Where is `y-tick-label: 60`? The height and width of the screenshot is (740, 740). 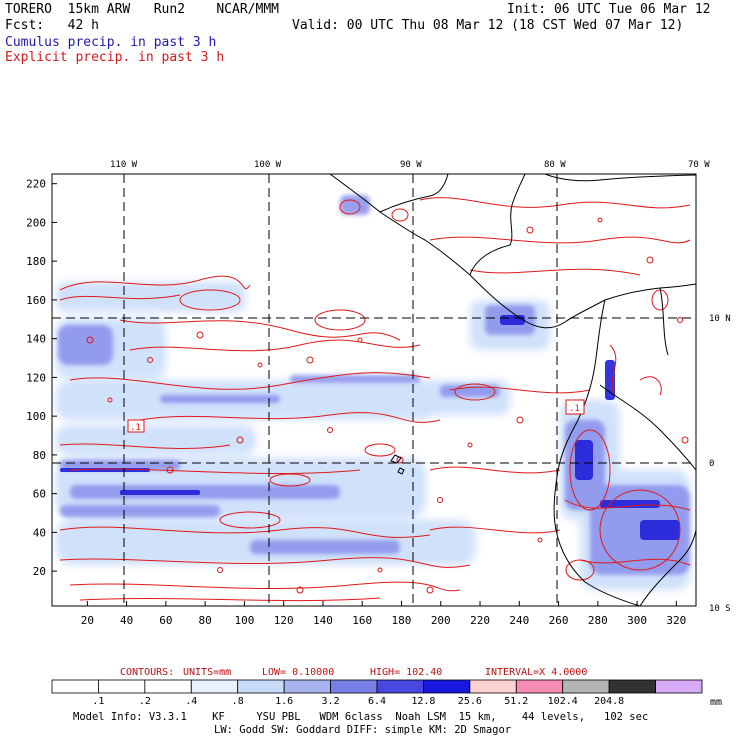 y-tick-label: 60 is located at coordinates (39, 494).